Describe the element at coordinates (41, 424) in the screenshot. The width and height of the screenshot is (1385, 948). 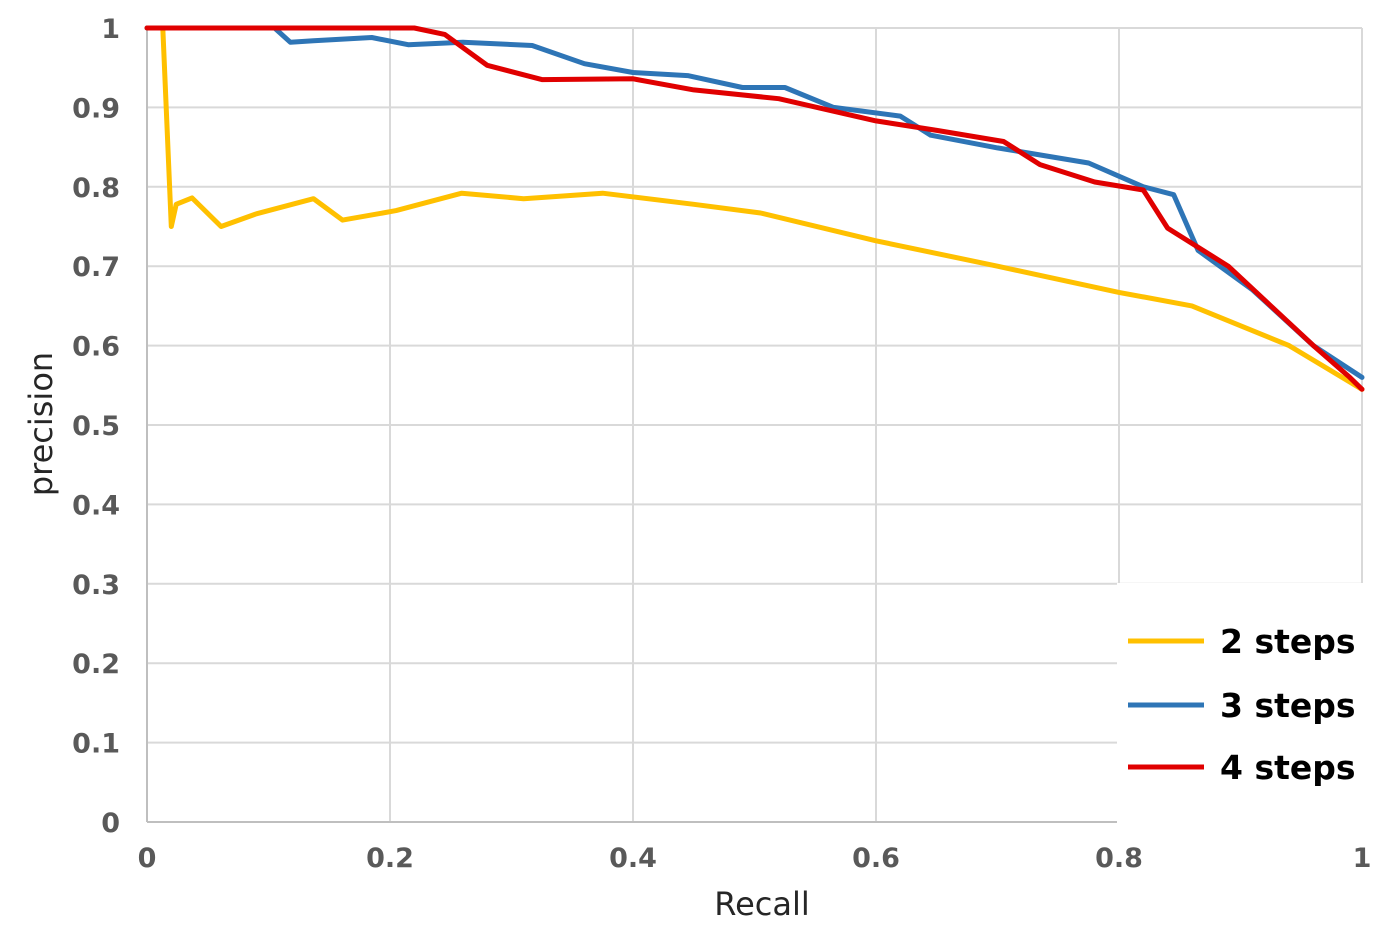
I see `y-axis-title: precision` at that location.